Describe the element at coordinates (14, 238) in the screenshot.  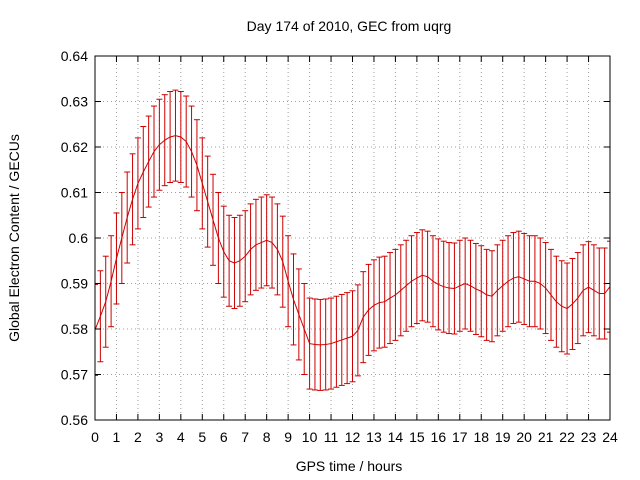
I see `y-axis-label: Global Electron Content / GECUs` at that location.